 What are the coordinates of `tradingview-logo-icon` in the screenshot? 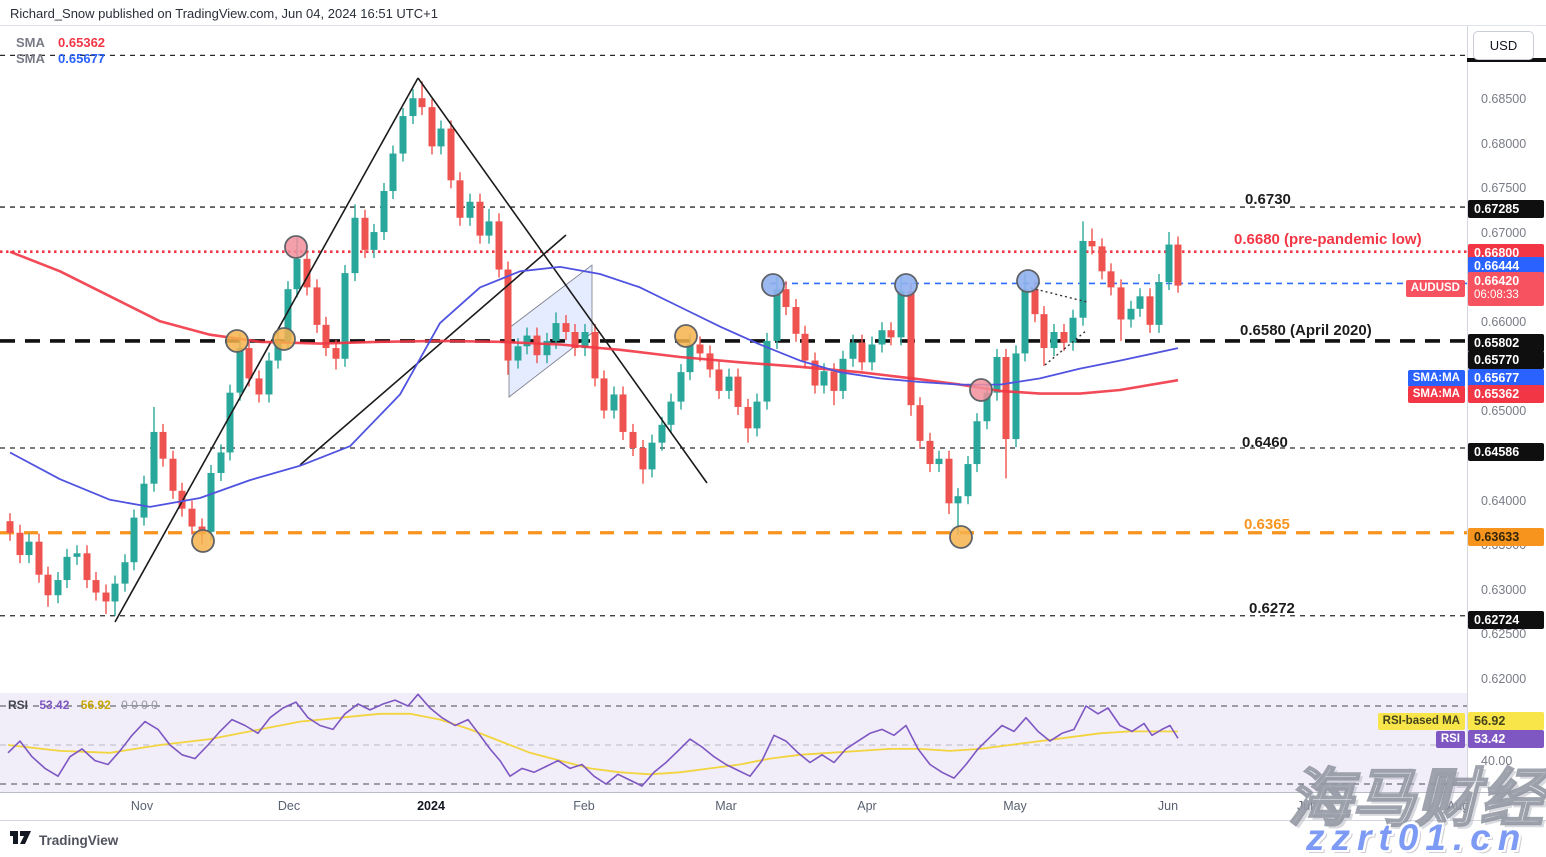 It's located at (21, 840).